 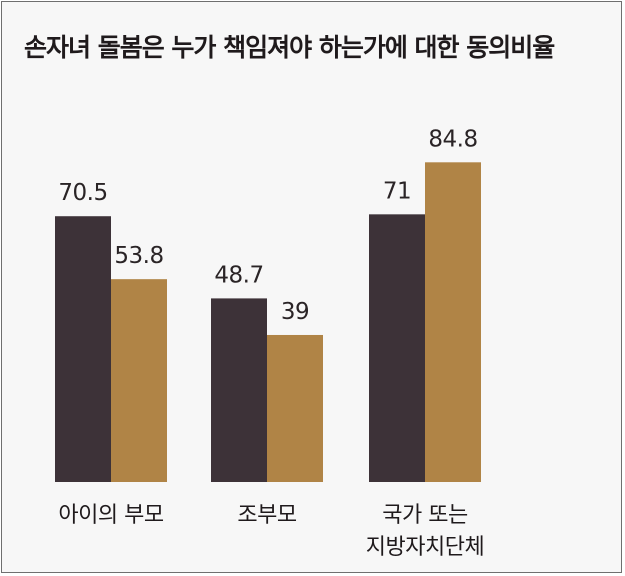 What do you see at coordinates (289, 47) in the screenshot?
I see `chart-title: 손자녀 돌봄은 누가 책임져야 하는가에 대한 동의비율` at bounding box center [289, 47].